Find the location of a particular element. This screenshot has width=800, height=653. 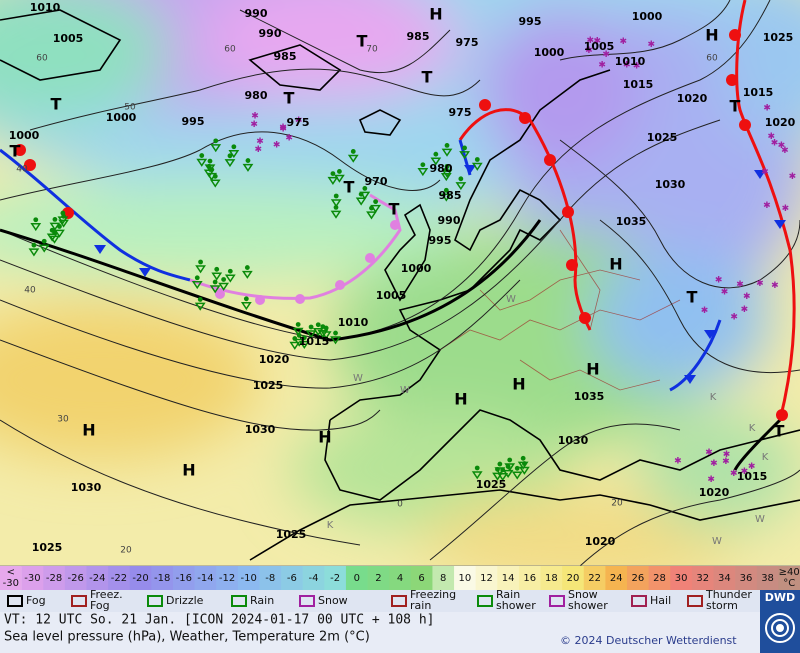

scale-label: -24 is located at coordinates (97, 578).